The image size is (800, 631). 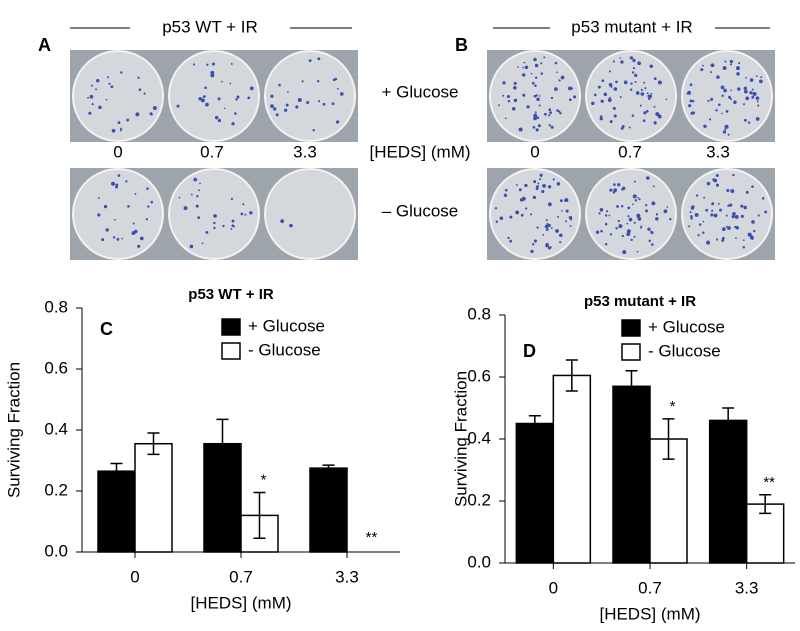 I want to click on panel-letter: A, so click(x=44, y=45).